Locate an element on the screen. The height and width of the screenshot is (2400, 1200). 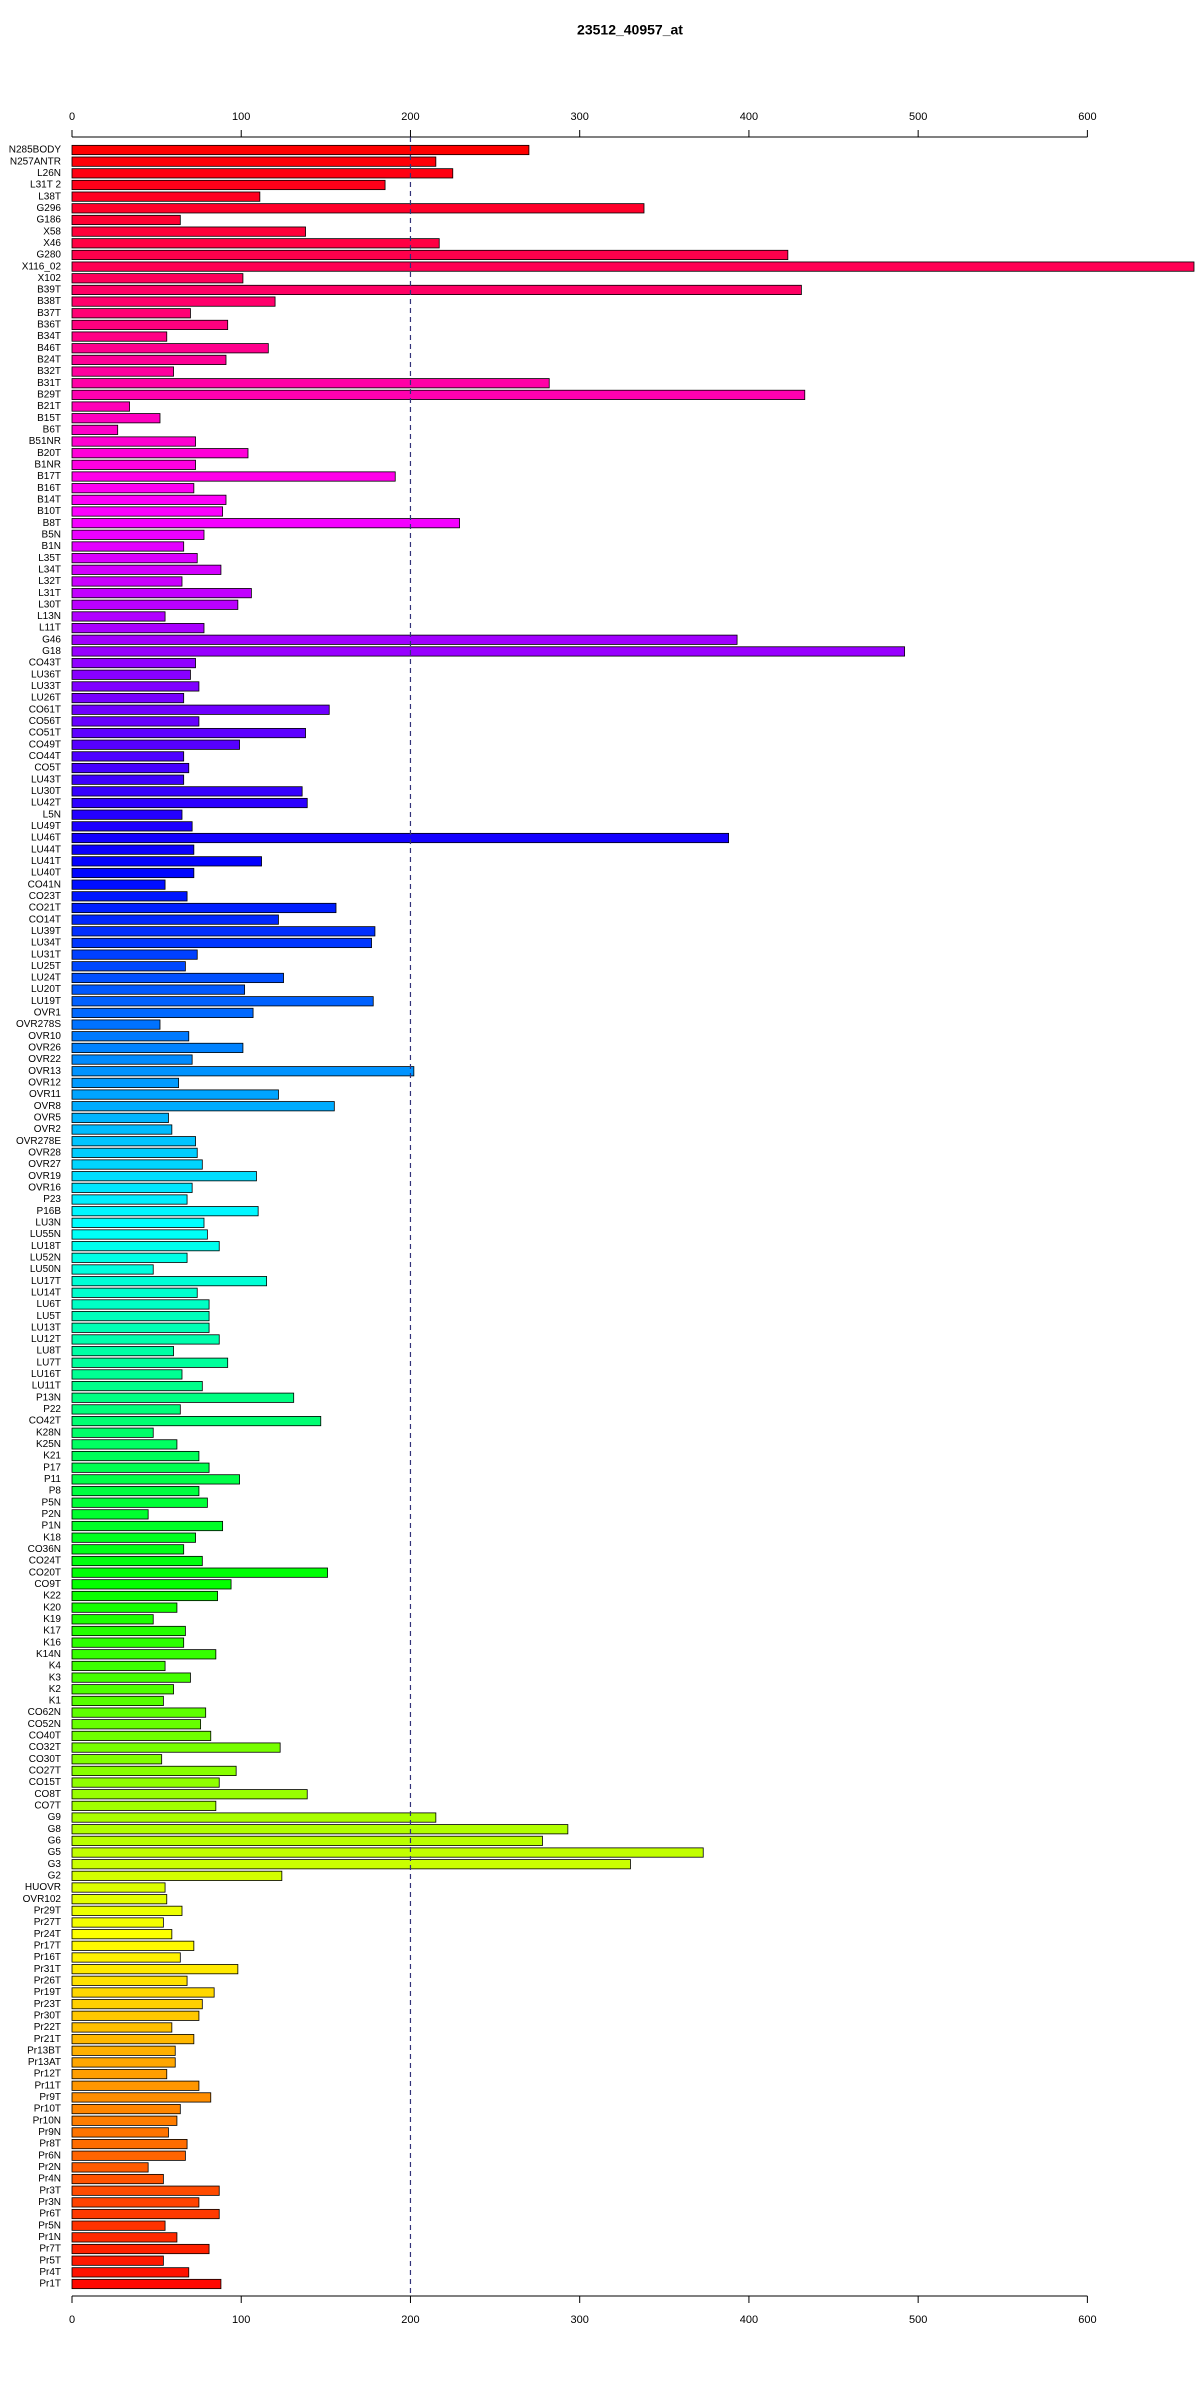
category-label: Pr5N is located at coordinates (49, 2225).